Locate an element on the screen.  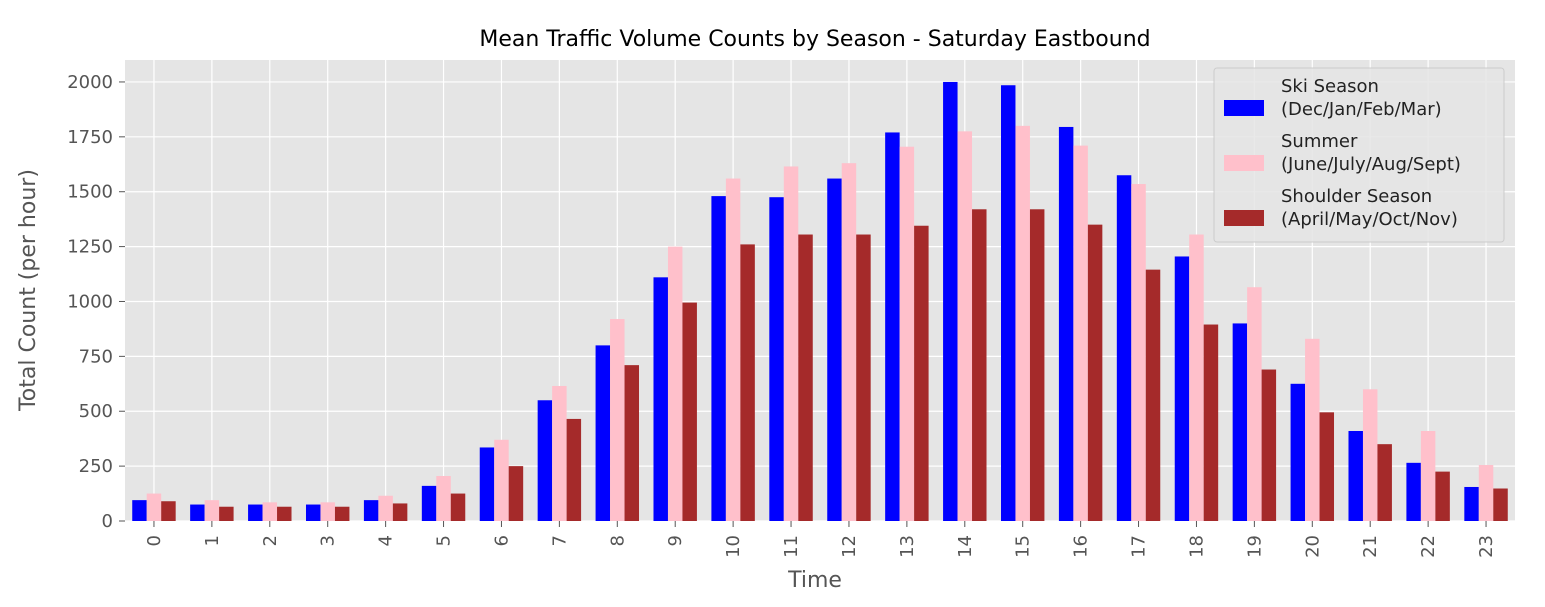
x-tick-label: 1 is located at coordinates (212, 540).